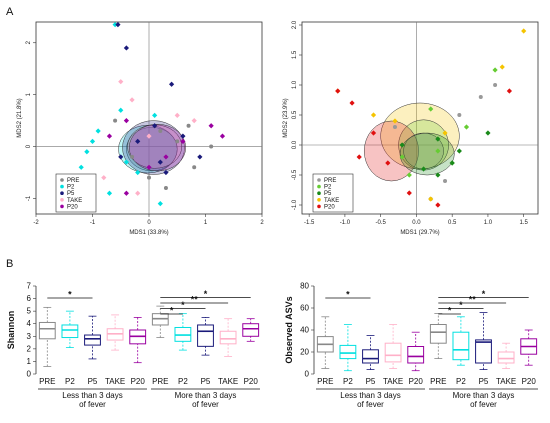  What do you see at coordinates (304, 286) in the screenshot?
I see `asvs-y-tick-label: 80` at bounding box center [304, 286].